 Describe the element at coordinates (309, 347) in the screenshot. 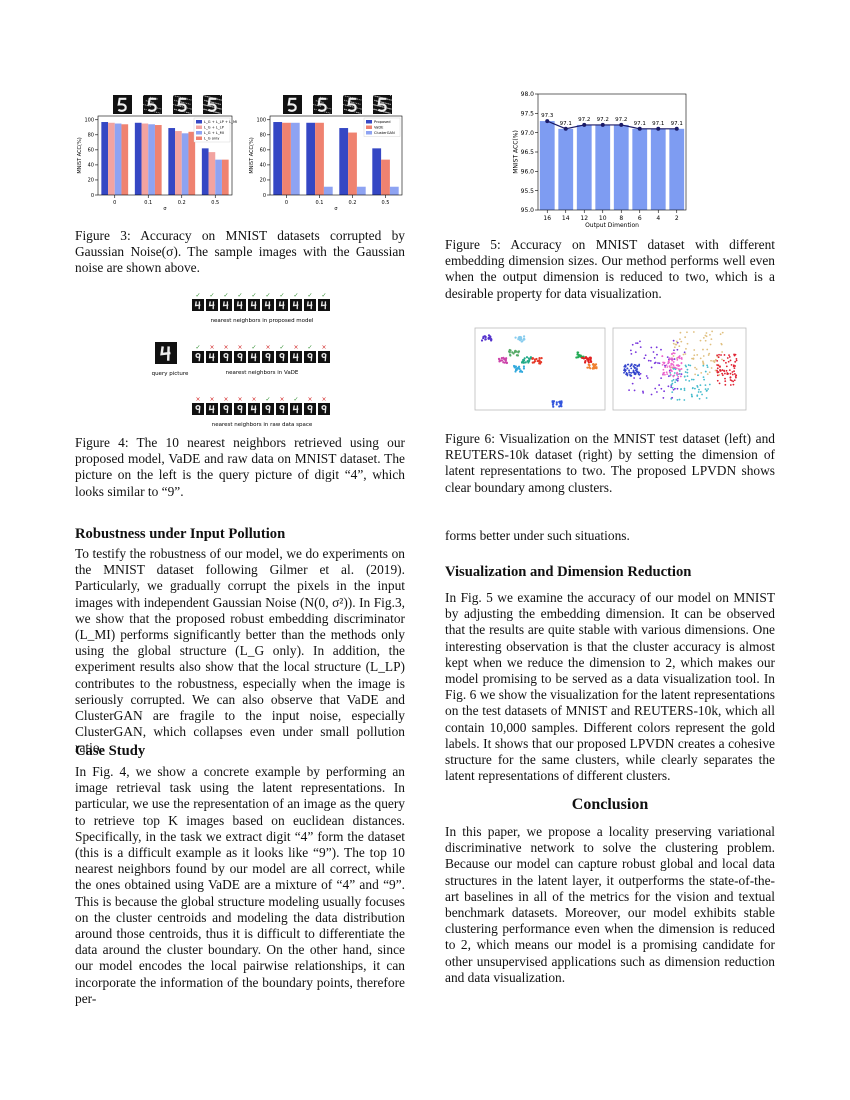

I see `result-mark: ✓` at that location.